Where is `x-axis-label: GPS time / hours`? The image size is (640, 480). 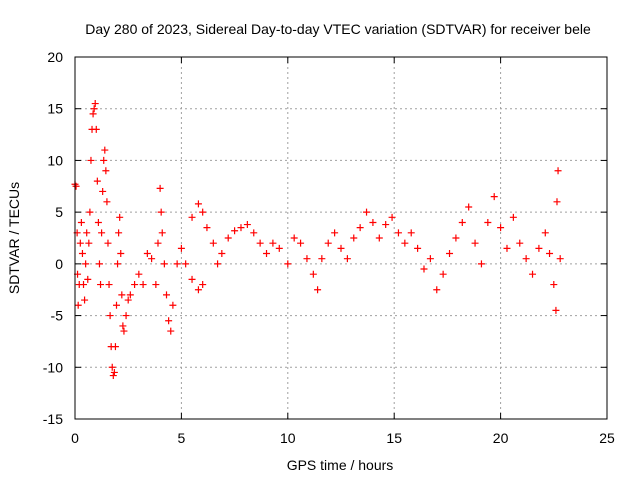 x-axis-label: GPS time / hours is located at coordinates (340, 465).